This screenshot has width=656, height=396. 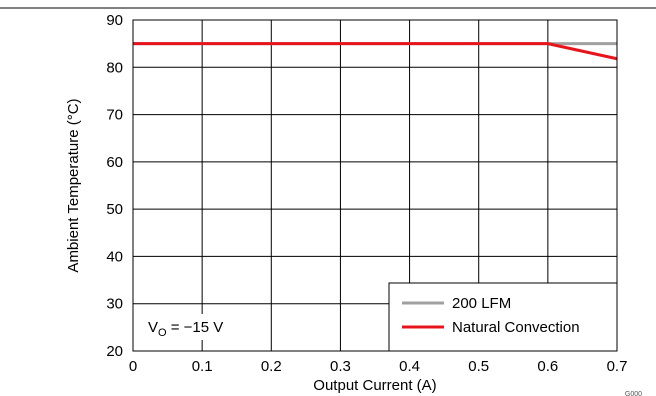 What do you see at coordinates (633, 393) in the screenshot?
I see `figure-id: G000` at bounding box center [633, 393].